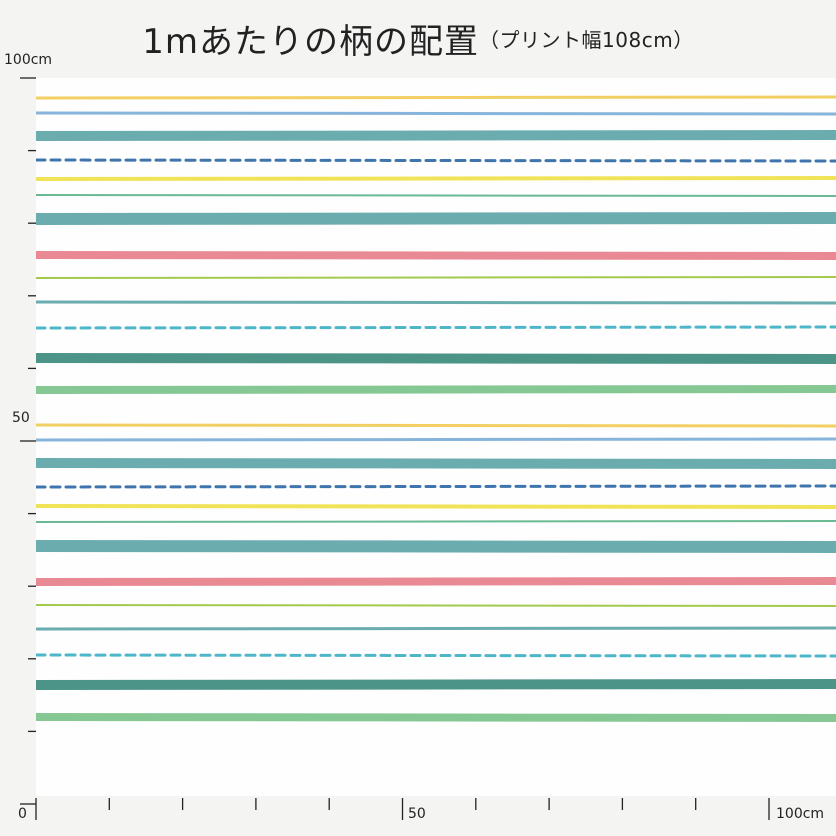  I want to click on page-title: 1mあたりの柄の配置（プリント幅108cm）, so click(418, 38).